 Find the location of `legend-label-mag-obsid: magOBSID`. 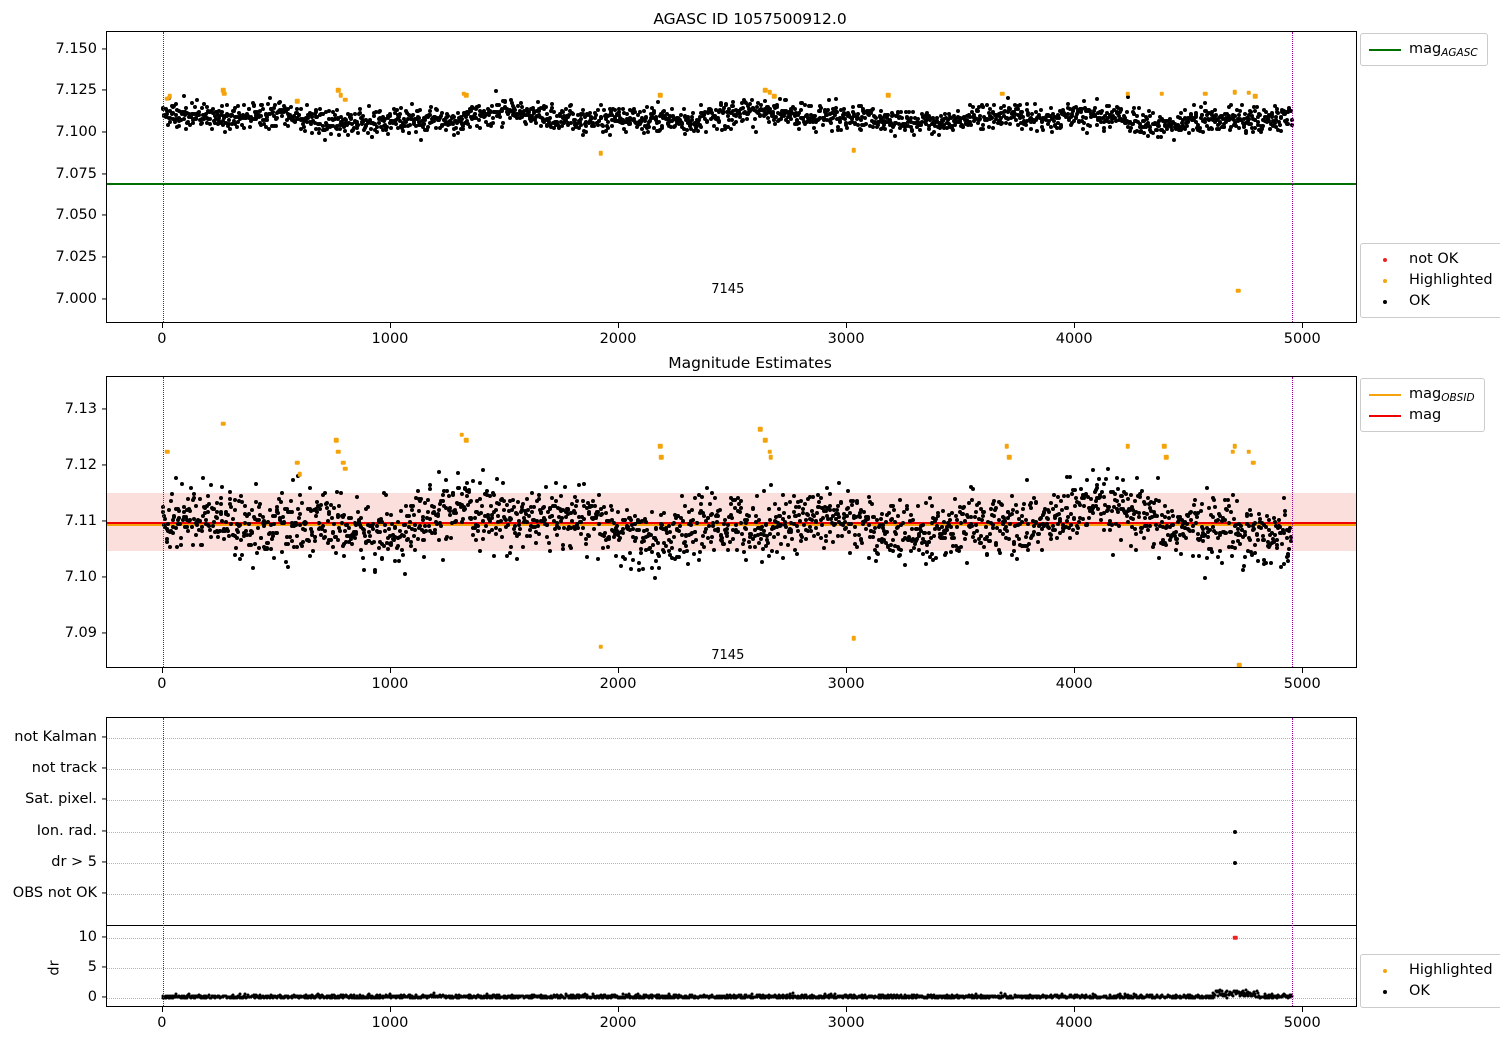

legend-label-mag-obsid: magOBSID is located at coordinates (1442, 395).